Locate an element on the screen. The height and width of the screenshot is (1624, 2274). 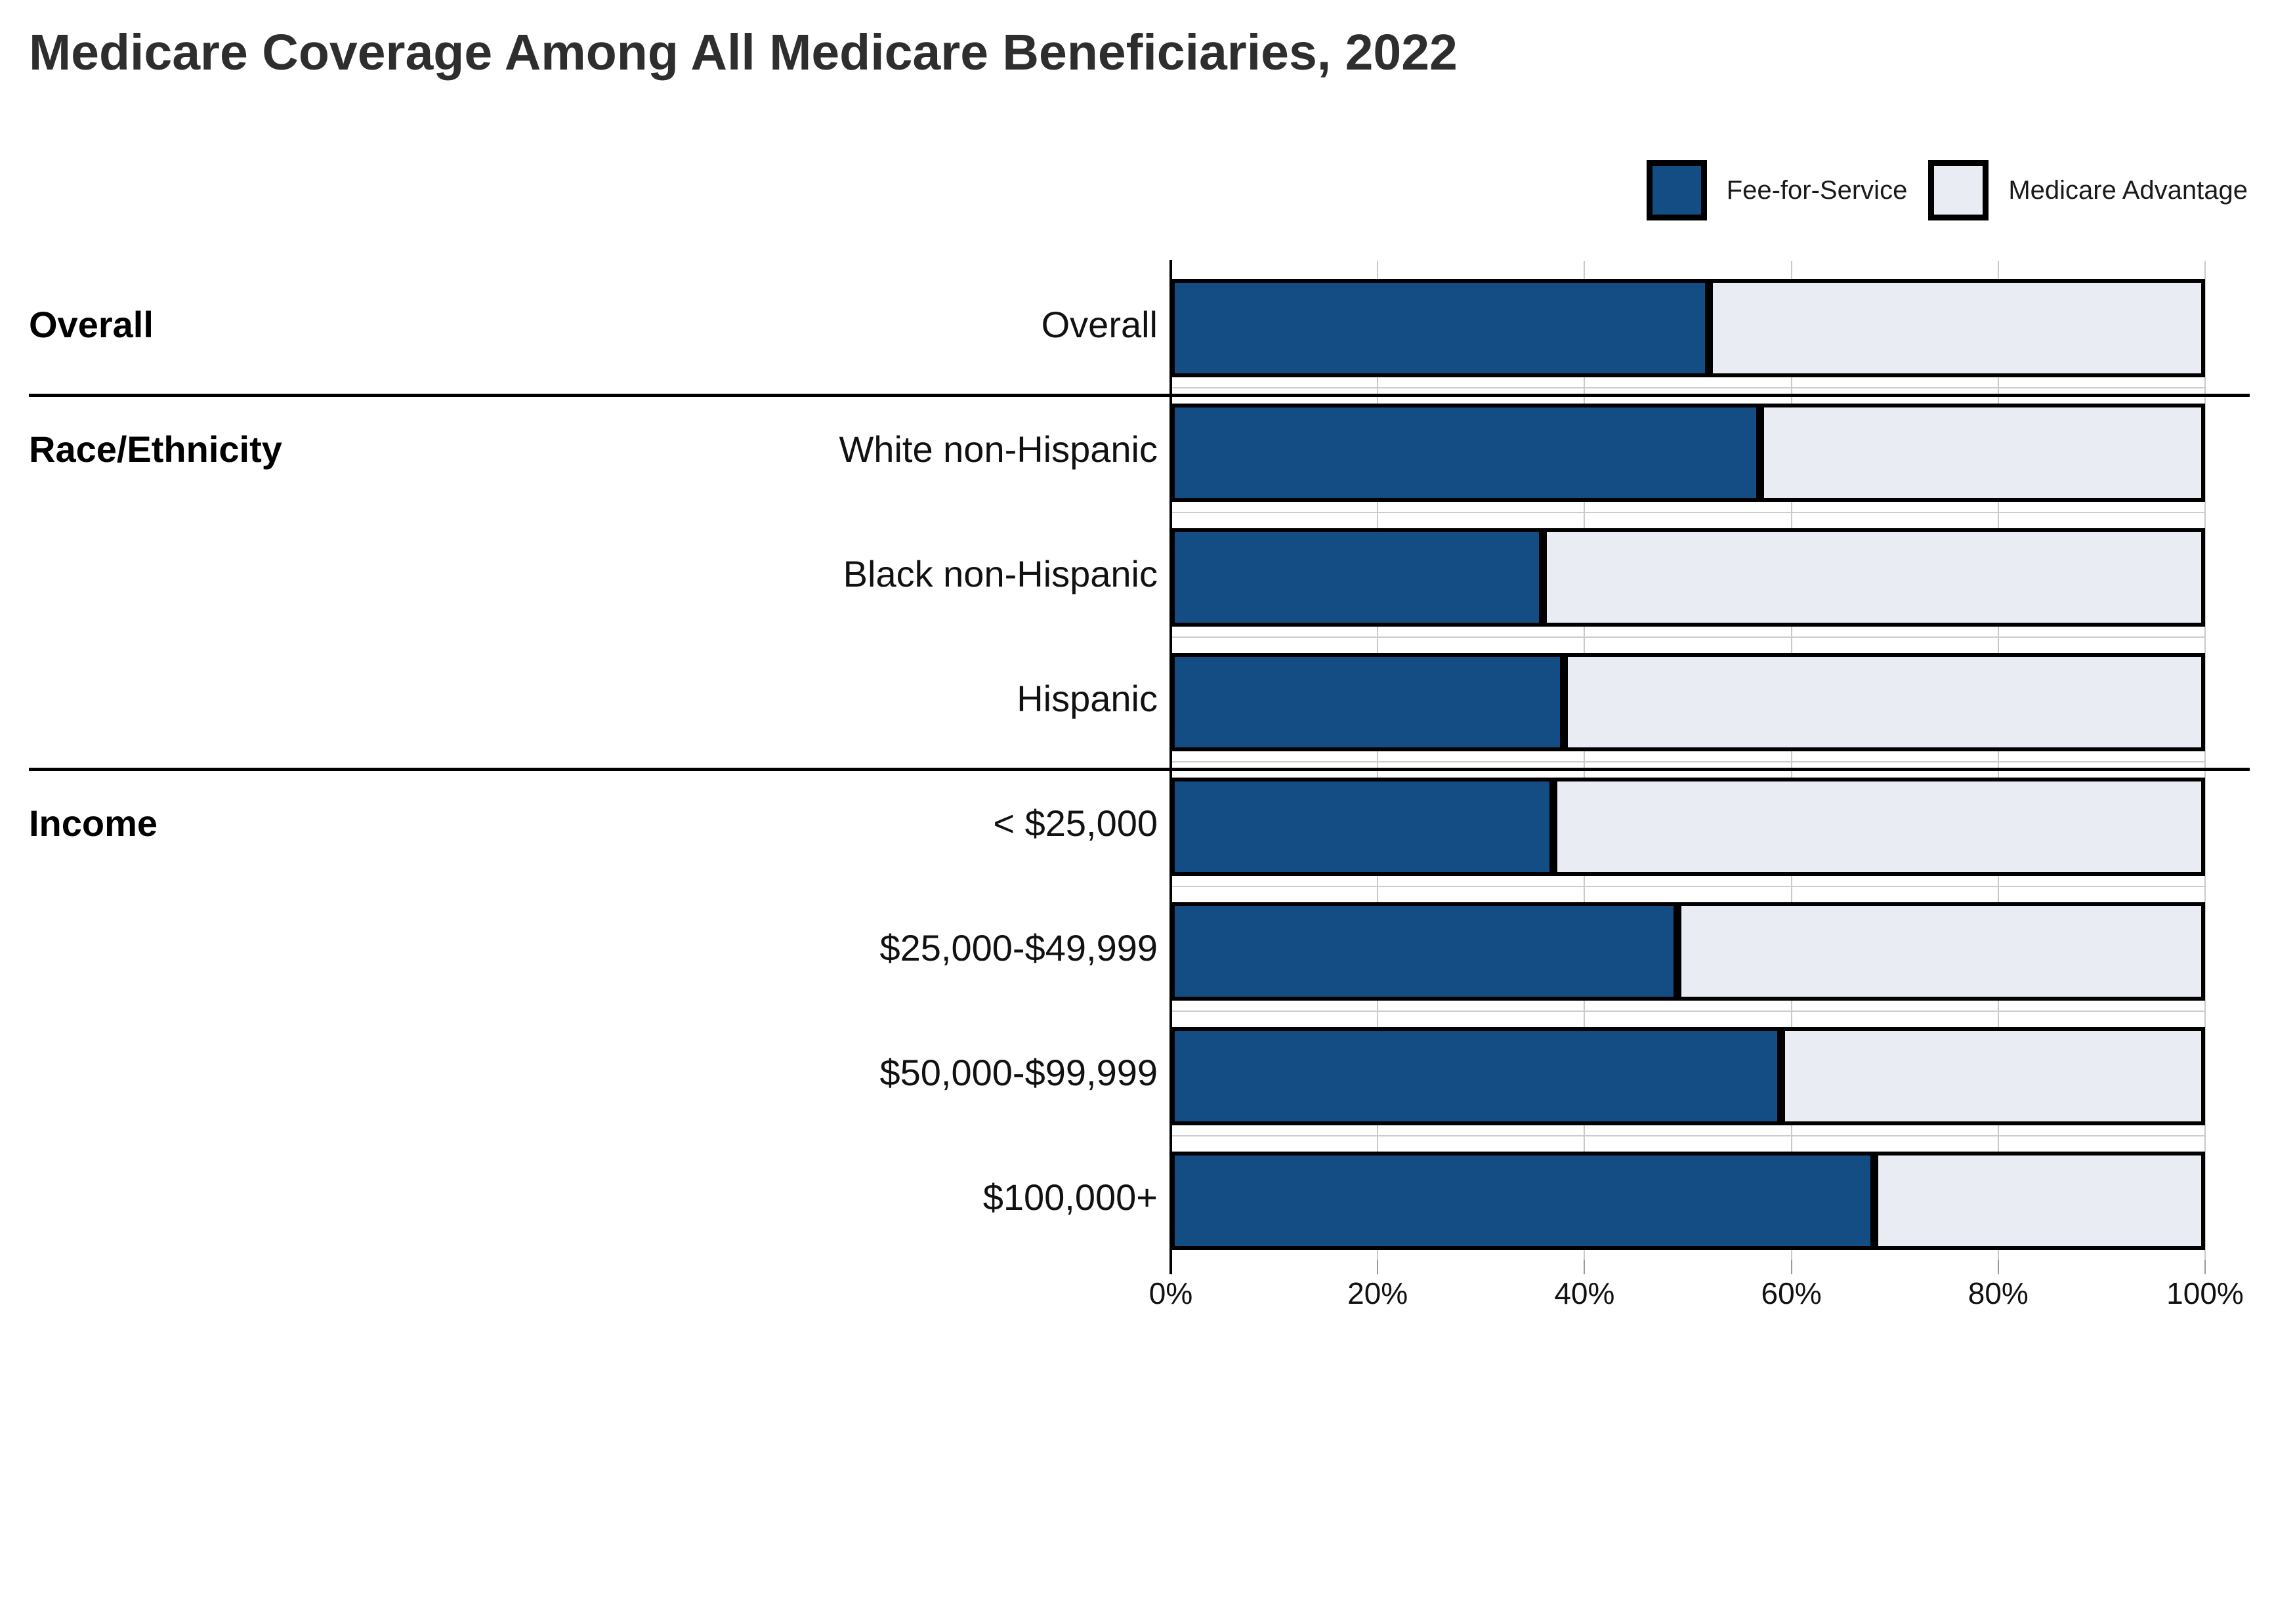
row-label: $50,000-$99,999 is located at coordinates (1018, 1073).